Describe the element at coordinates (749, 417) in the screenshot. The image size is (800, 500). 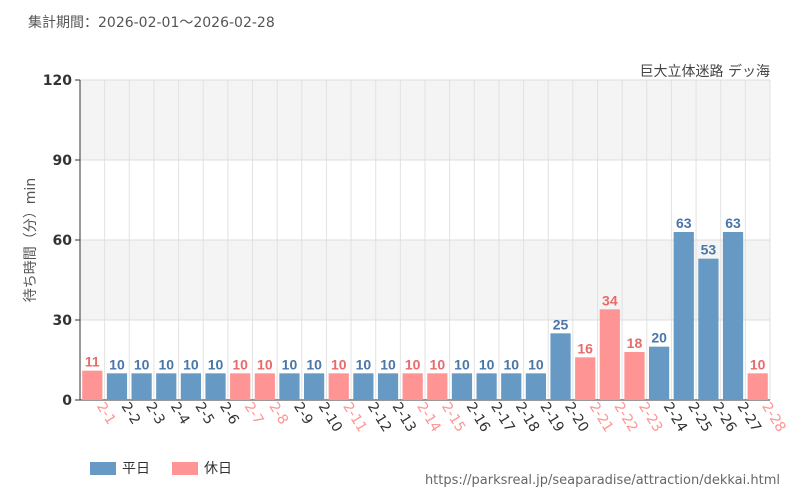
I see `x-tick-label: 2-27` at that location.